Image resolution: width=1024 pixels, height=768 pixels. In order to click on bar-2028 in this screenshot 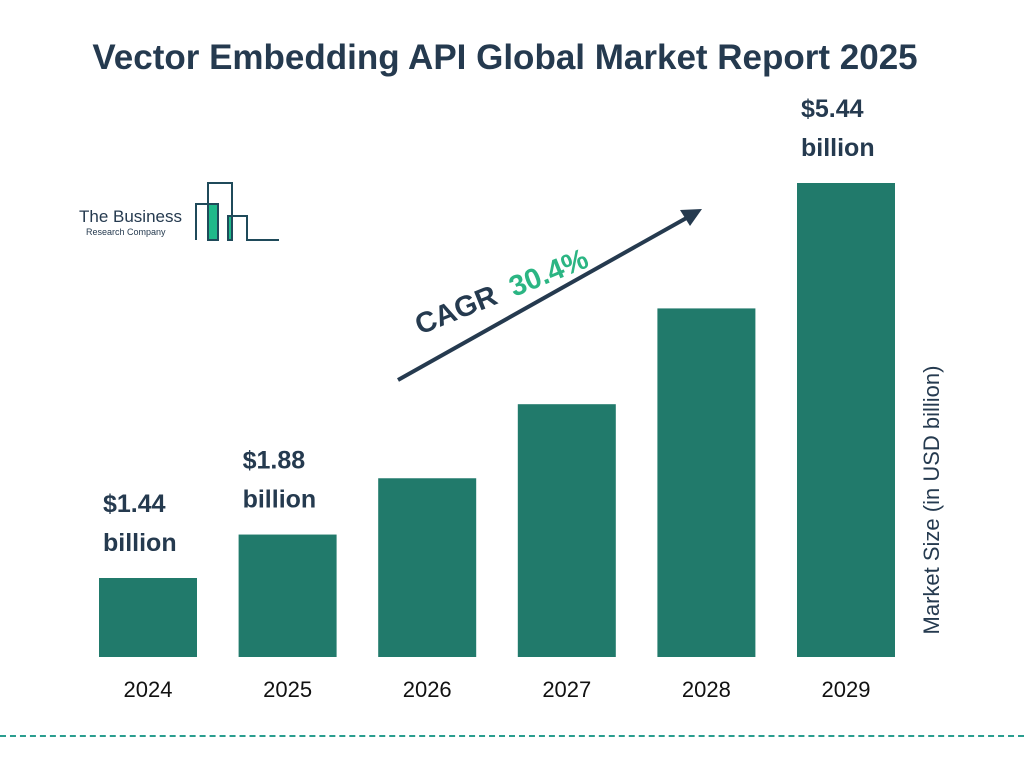, I will do `click(706, 482)`.